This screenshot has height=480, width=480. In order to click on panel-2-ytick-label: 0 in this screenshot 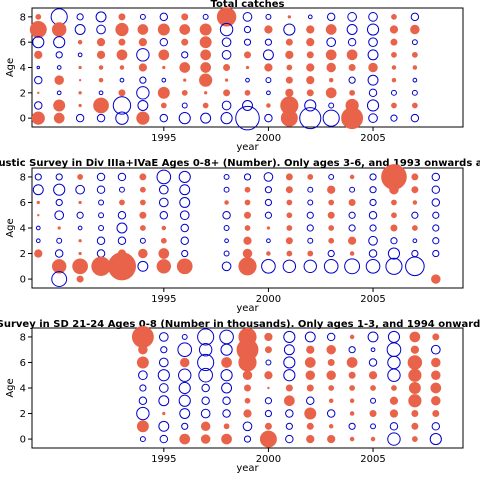, I will do `click(23, 280)`.